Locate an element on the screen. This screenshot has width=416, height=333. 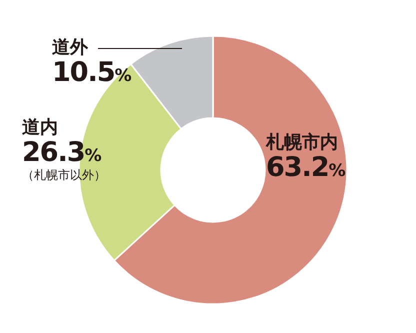
slice-label: 札幌市内 is located at coordinates (302, 142).